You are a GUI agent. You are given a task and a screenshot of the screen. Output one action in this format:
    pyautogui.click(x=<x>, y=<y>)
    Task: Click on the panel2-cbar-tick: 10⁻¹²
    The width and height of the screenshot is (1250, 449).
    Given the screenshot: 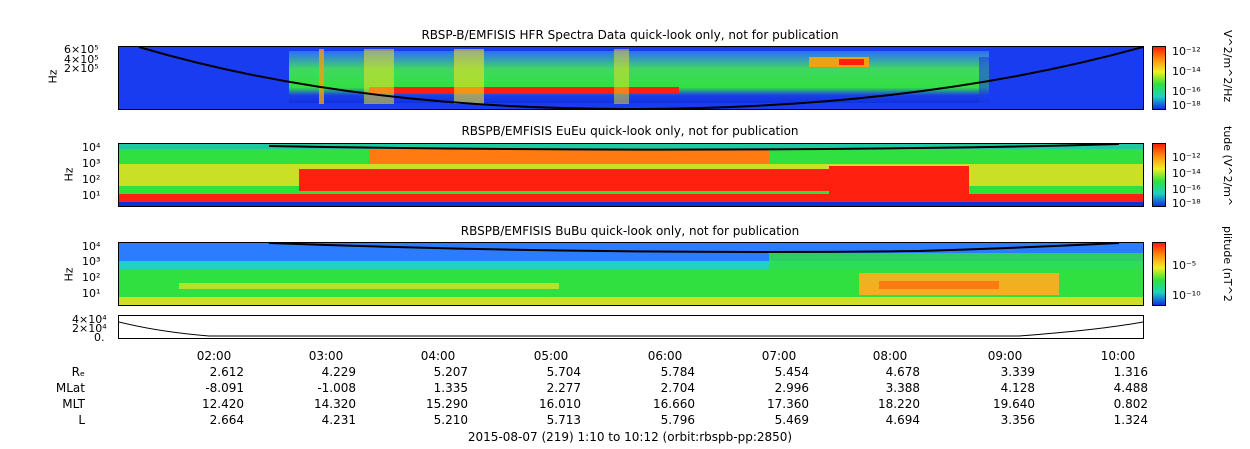 What is the action you would take?
    pyautogui.click(x=1186, y=157)
    